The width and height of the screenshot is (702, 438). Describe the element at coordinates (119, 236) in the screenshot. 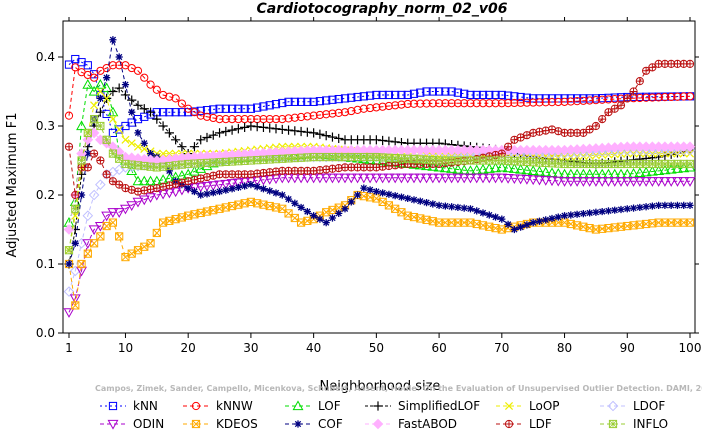

I see `data-point-kdeos` at that location.